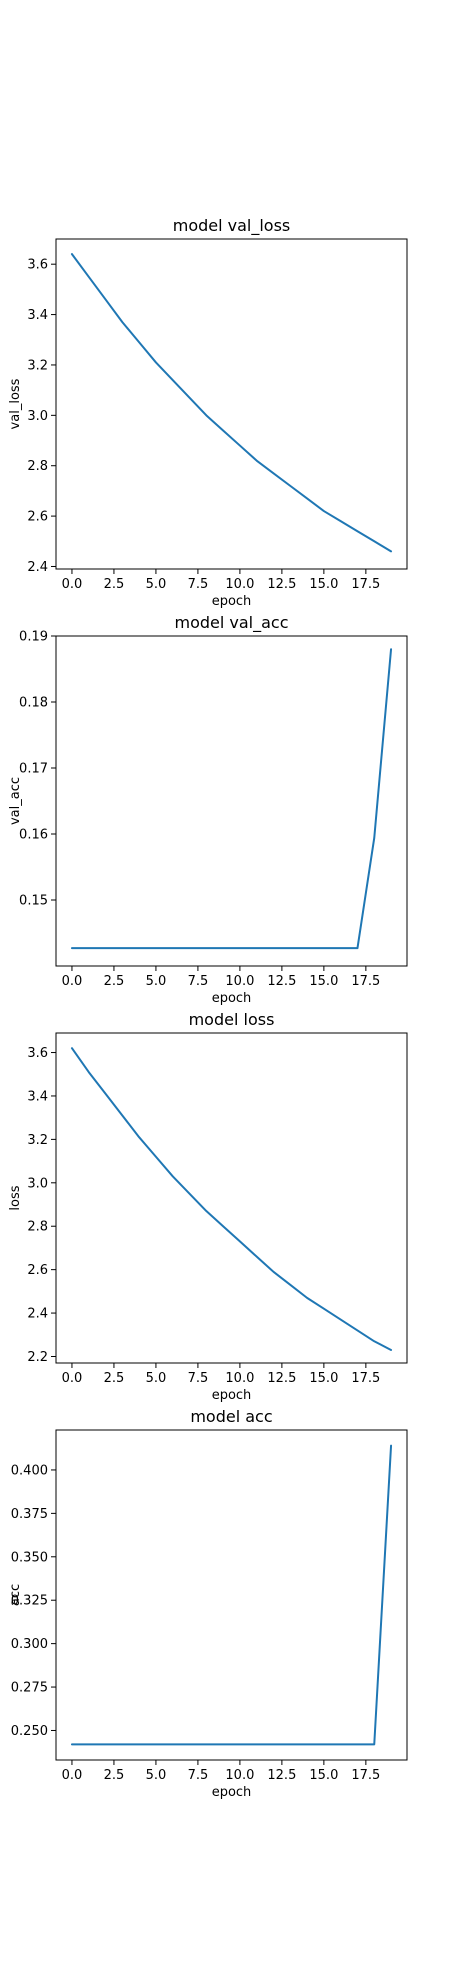 The height and width of the screenshot is (1980, 450). I want to click on y-tick-label: 0.400, so click(29, 1470).